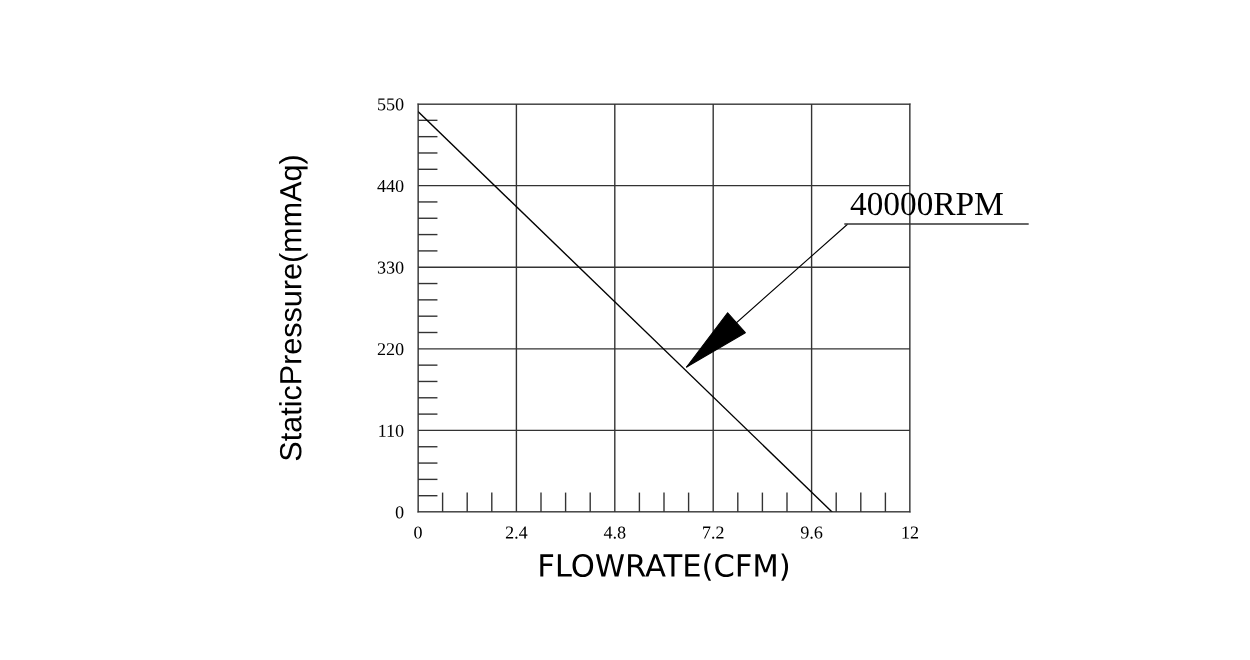  What do you see at coordinates (614, 532) in the screenshot?
I see `x-tick-label: 4.8` at bounding box center [614, 532].